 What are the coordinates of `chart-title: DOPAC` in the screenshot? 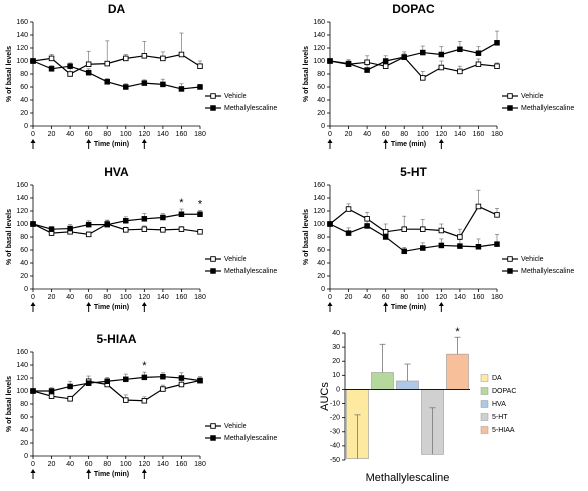 It's located at (413, 9).